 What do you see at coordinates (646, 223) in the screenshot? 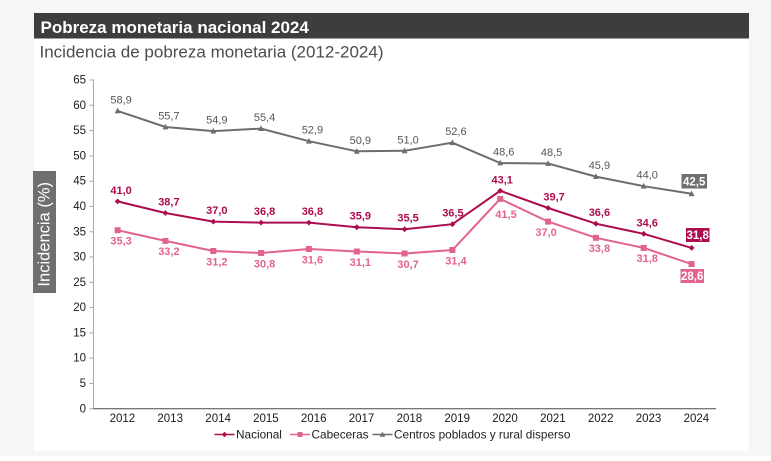
I see `svg-text: 34,6` at bounding box center [646, 223].